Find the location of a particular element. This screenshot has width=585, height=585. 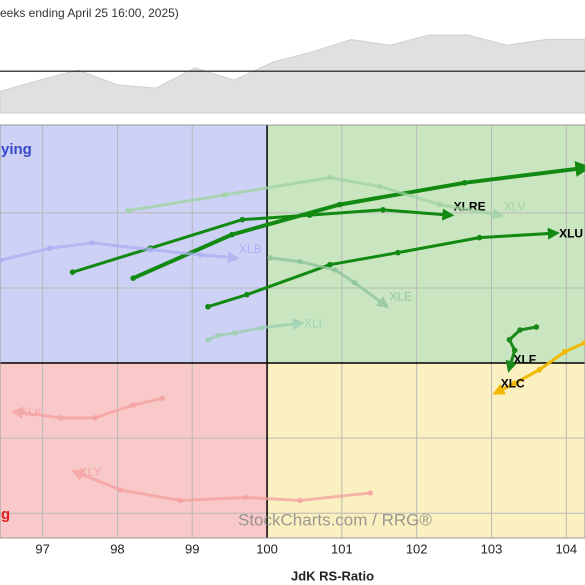

quadrant is located at coordinates (134, 450).